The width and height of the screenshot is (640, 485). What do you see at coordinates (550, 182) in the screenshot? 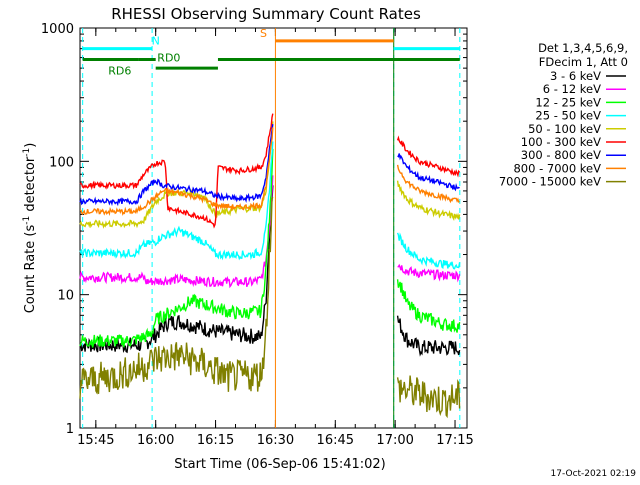
I see `legend-entry: 7000 - 15000 keV` at bounding box center [550, 182].